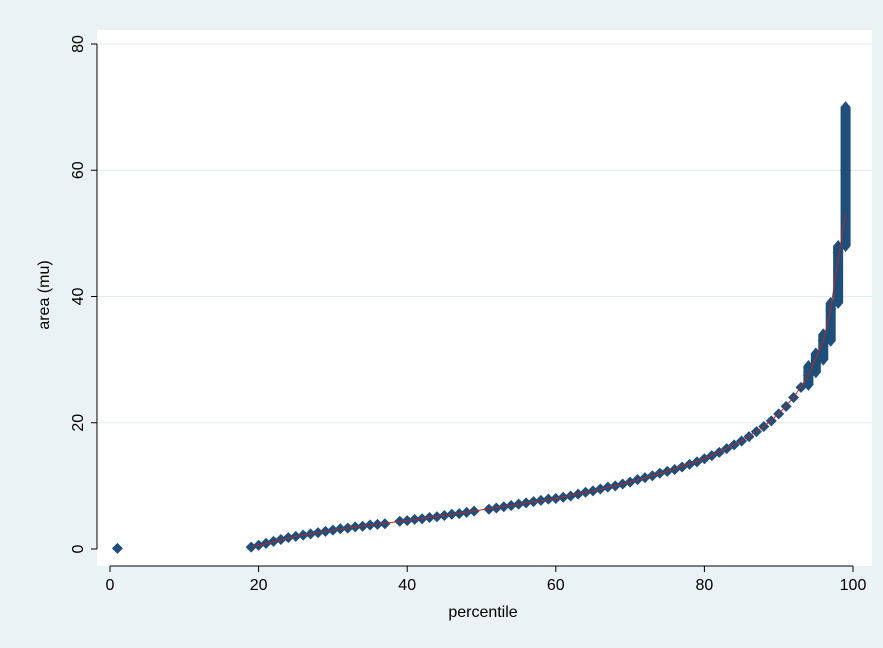 This screenshot has width=883, height=648. What do you see at coordinates (78, 170) in the screenshot?
I see `y-tick-label: 60` at bounding box center [78, 170].